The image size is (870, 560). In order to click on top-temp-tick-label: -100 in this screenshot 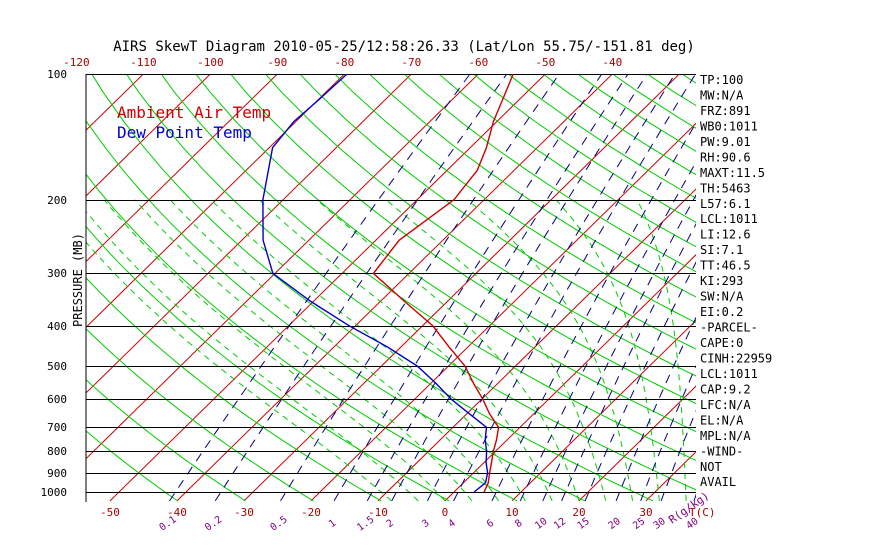, I will do `click(210, 62)`.